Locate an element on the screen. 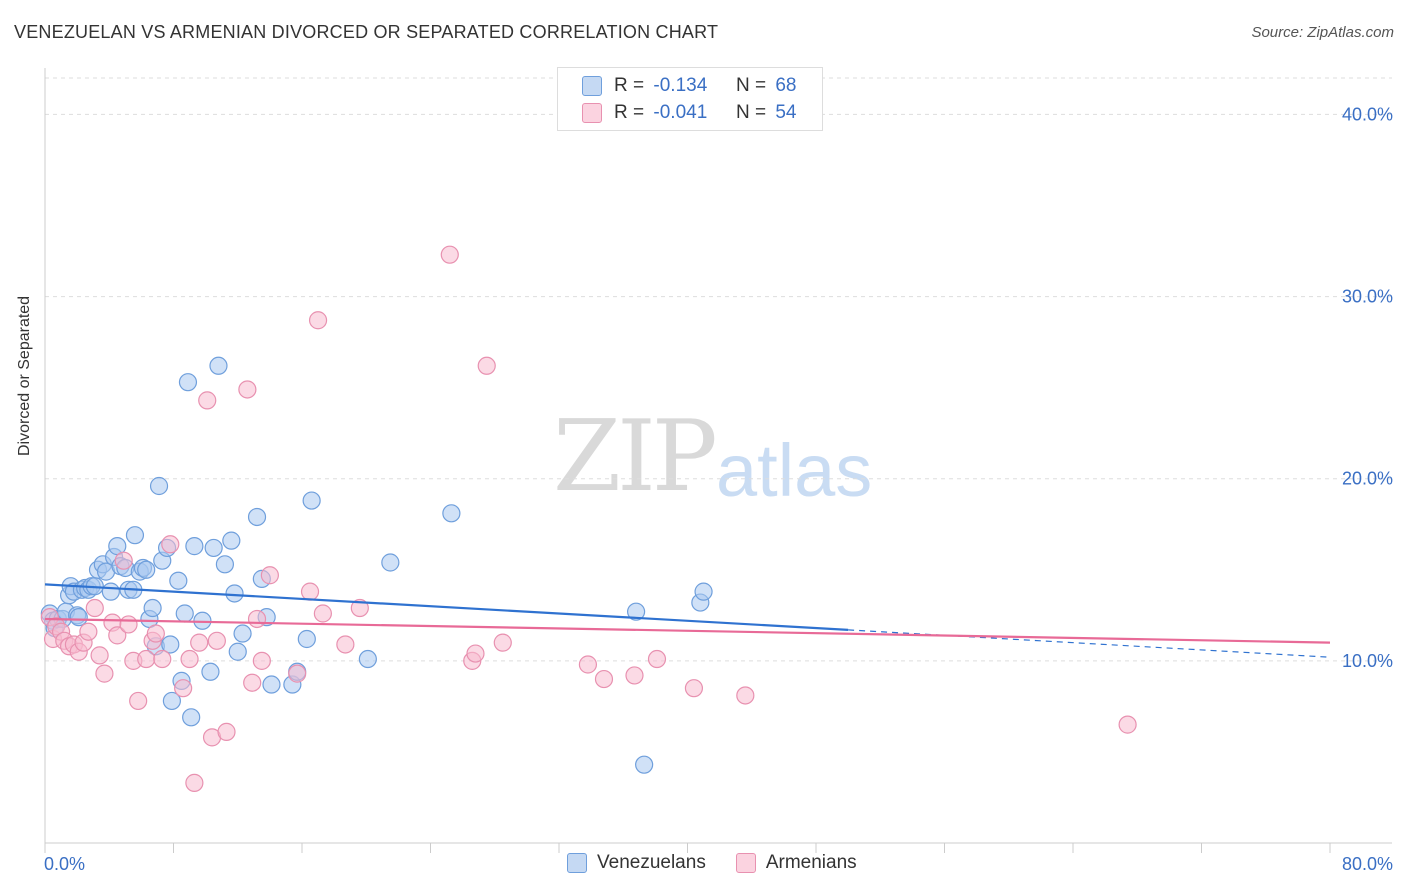 This screenshot has width=1406, height=892. source-label: Source: ZipAtlas.com is located at coordinates (1322, 32).